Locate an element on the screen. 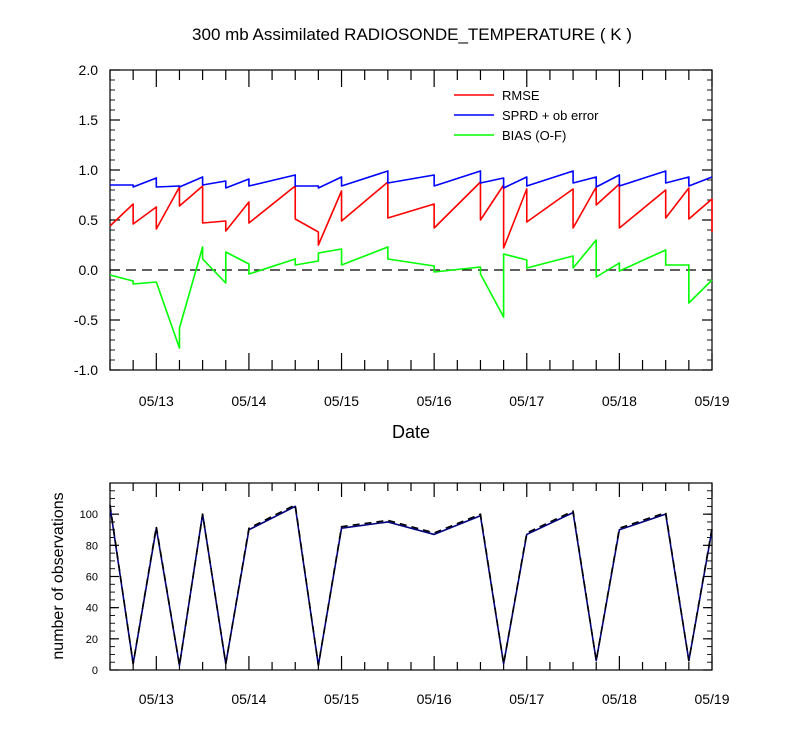  y-tick-label: -1.0 is located at coordinates (86, 370).